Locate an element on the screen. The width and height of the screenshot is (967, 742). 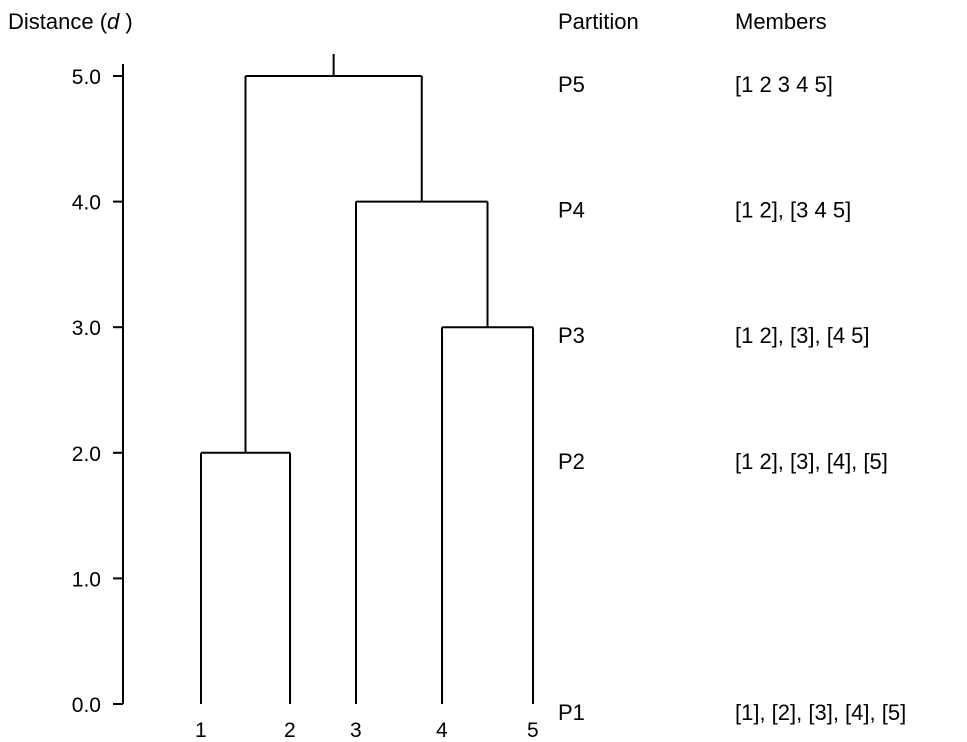
leaf-label: 1 is located at coordinates (201, 730).